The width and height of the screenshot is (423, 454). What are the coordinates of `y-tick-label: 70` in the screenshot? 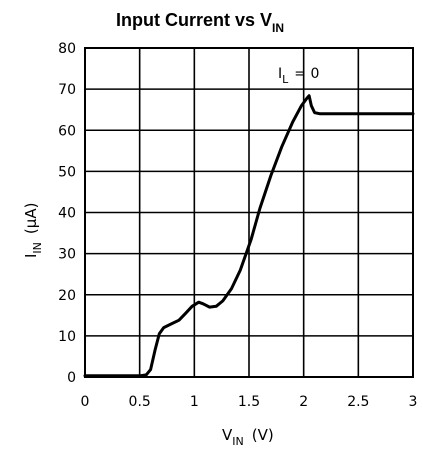 It's located at (67, 90).